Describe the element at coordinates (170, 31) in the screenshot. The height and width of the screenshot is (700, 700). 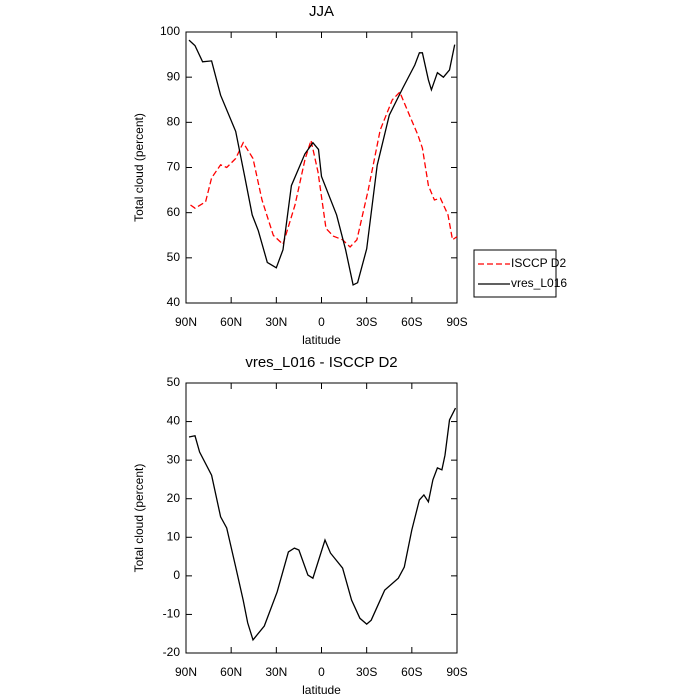
I see `y-tick-label: 100` at that location.